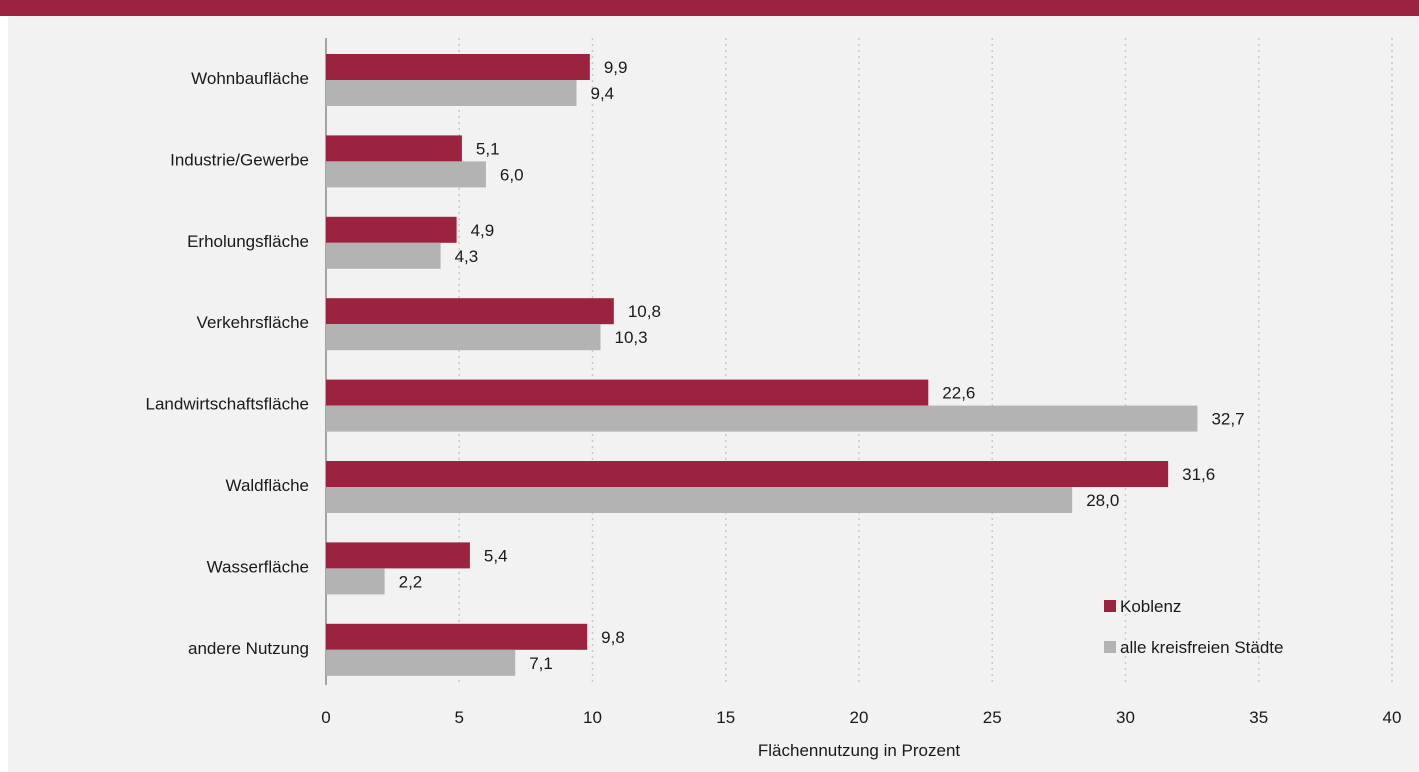  What do you see at coordinates (267, 485) in the screenshot?
I see `category-label: Waldfläche` at bounding box center [267, 485].